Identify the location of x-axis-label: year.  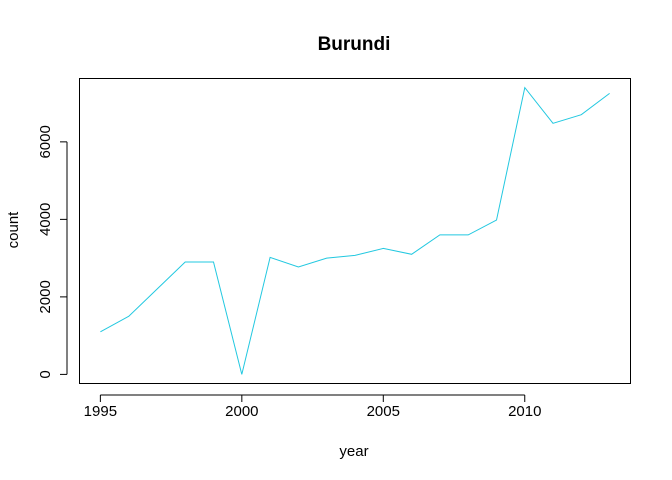
(353, 451).